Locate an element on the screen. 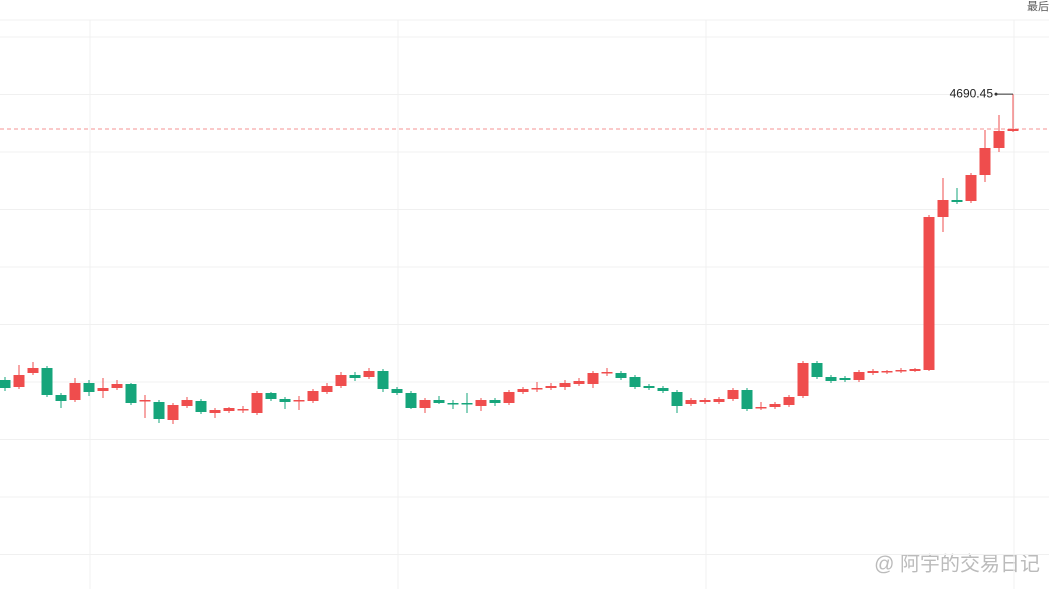 The height and width of the screenshot is (589, 1049). max-pointer-dot is located at coordinates (996, 94).